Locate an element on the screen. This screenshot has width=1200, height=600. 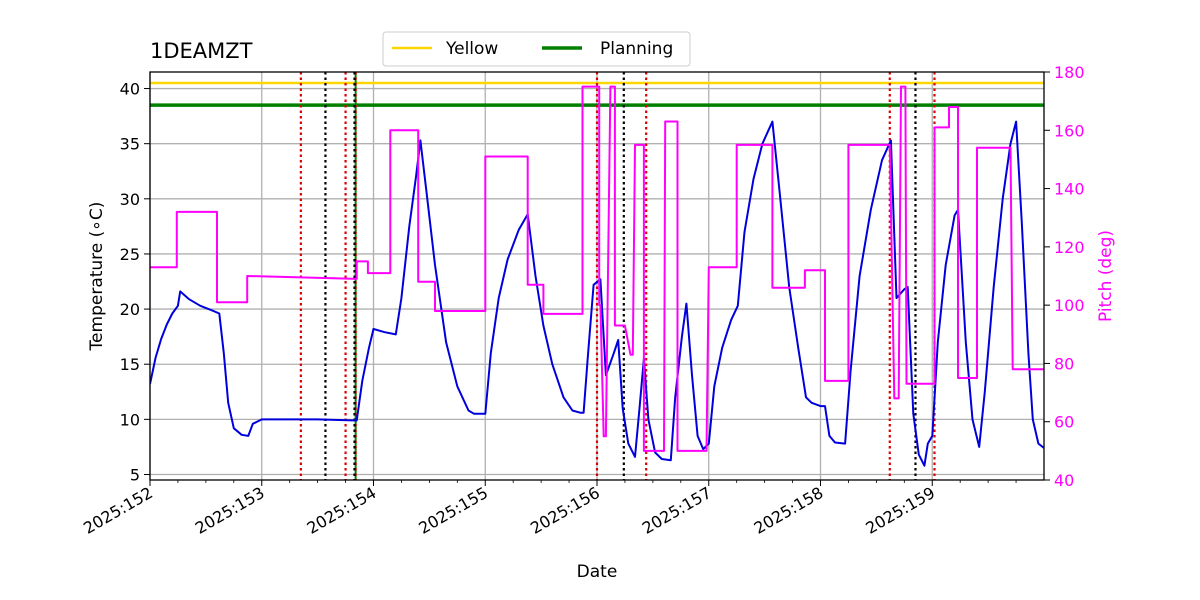
y2-tick-label: 120 is located at coordinates (1069, 247).